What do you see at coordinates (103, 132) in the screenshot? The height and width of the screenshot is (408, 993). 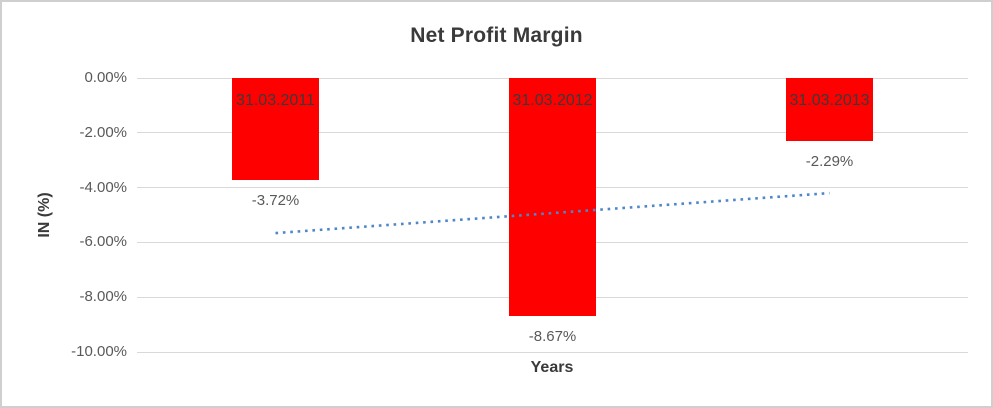 I see `y-tick-label: -2.00%` at bounding box center [103, 132].